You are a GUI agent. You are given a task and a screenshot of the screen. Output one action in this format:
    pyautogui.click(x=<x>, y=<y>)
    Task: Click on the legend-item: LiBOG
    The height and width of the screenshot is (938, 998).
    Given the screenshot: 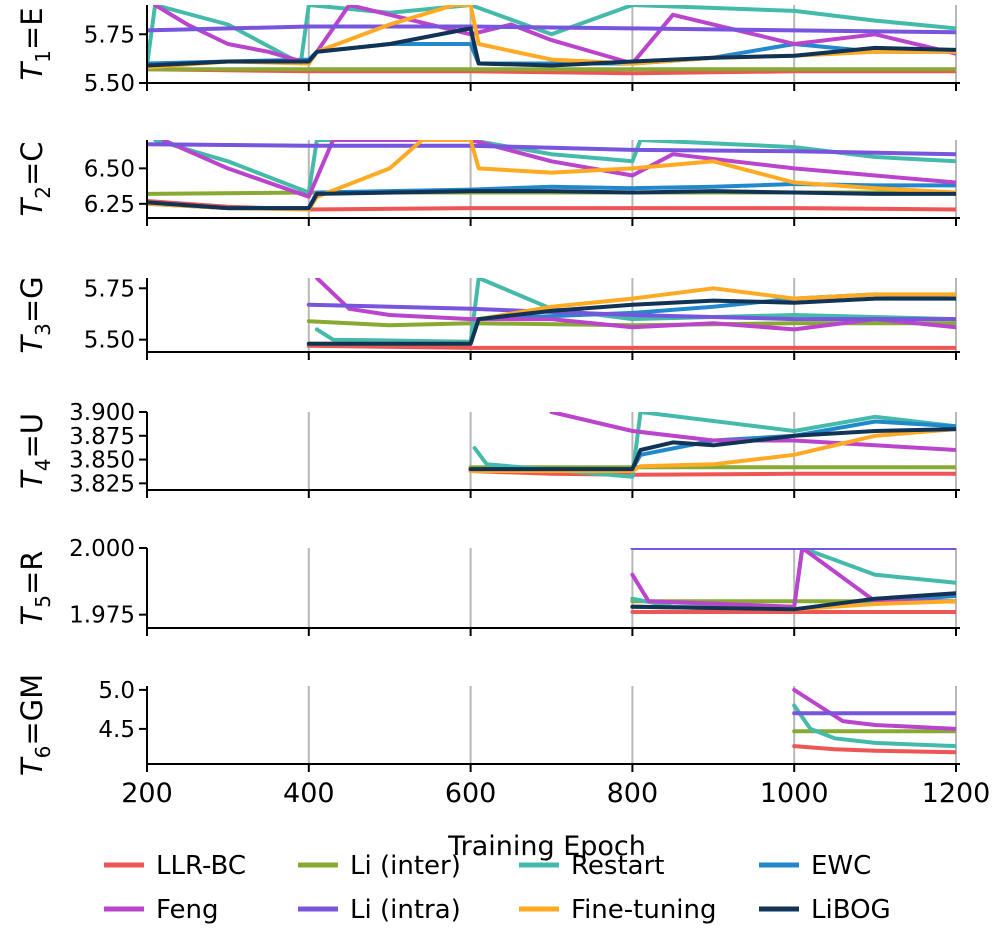 What is the action you would take?
    pyautogui.click(x=825, y=910)
    